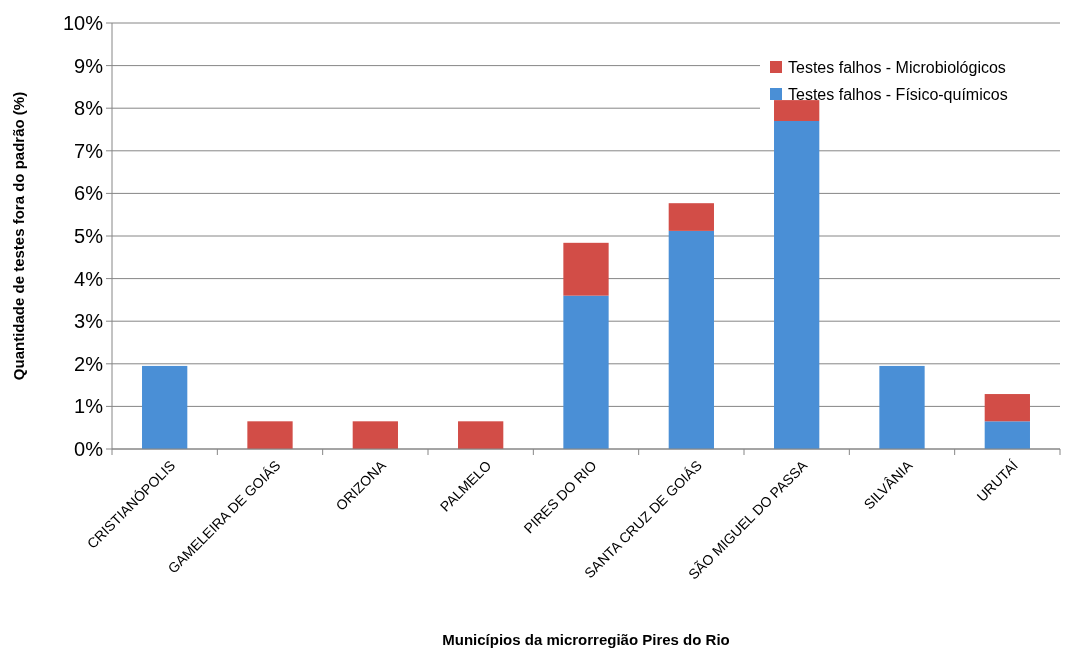 This screenshot has width=1086, height=653. What do you see at coordinates (89, 65) in the screenshot?
I see `y-tick-label: 9%` at bounding box center [89, 65].